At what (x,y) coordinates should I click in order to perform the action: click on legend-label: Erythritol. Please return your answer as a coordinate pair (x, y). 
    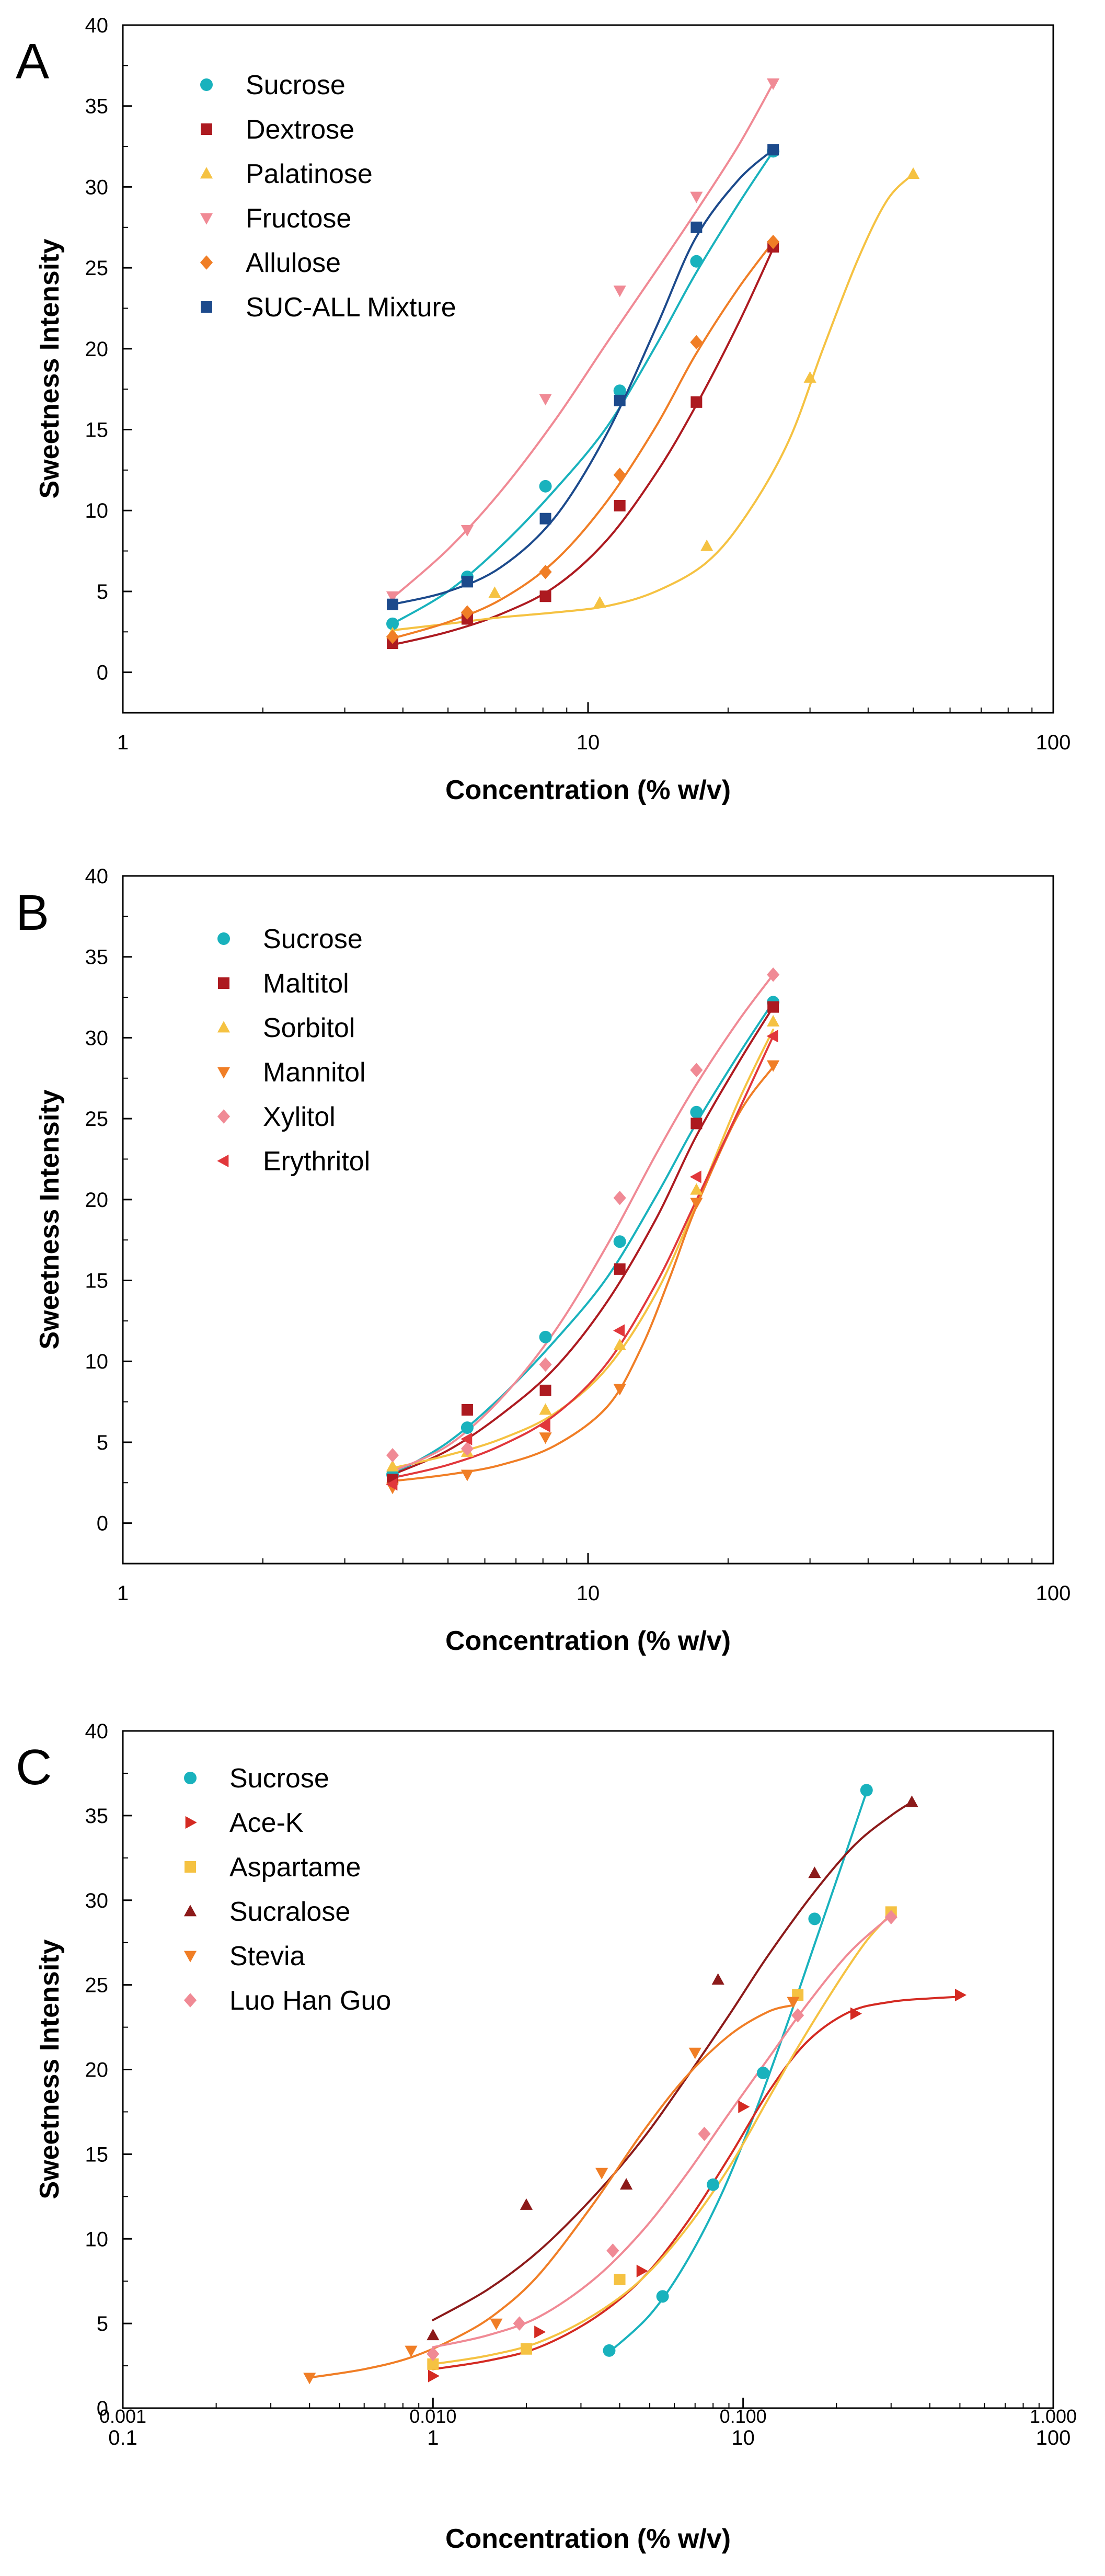
    Looking at the image, I should click on (317, 1161).